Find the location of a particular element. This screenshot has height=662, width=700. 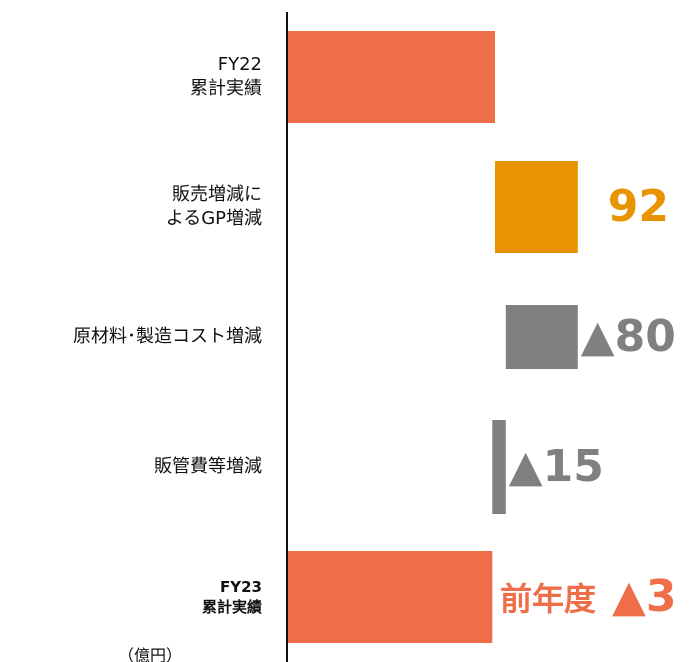

value-label: ▲15 is located at coordinates (556, 466).